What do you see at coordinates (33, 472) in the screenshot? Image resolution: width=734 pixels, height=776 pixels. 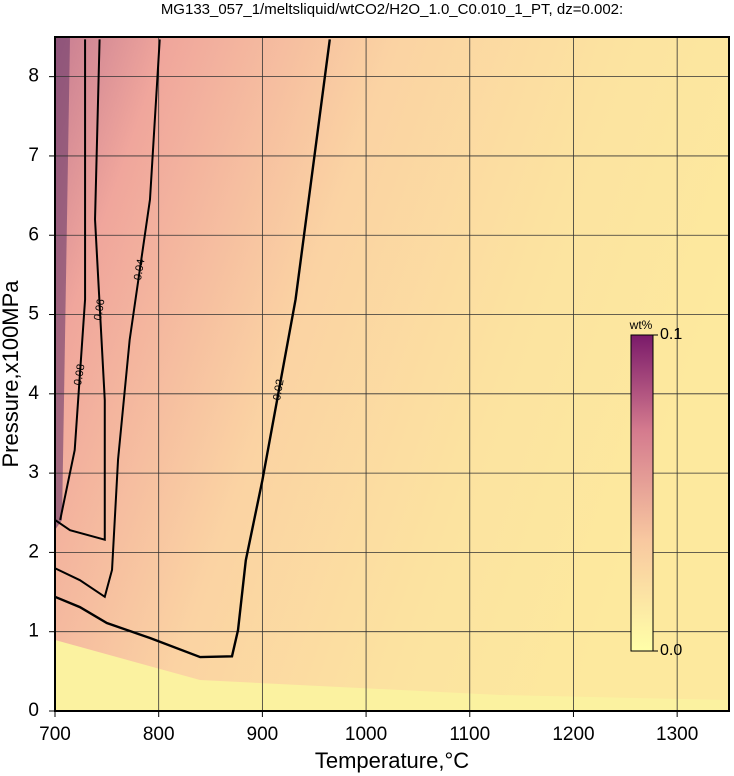 I see `y-tick-label: 3` at bounding box center [33, 472].